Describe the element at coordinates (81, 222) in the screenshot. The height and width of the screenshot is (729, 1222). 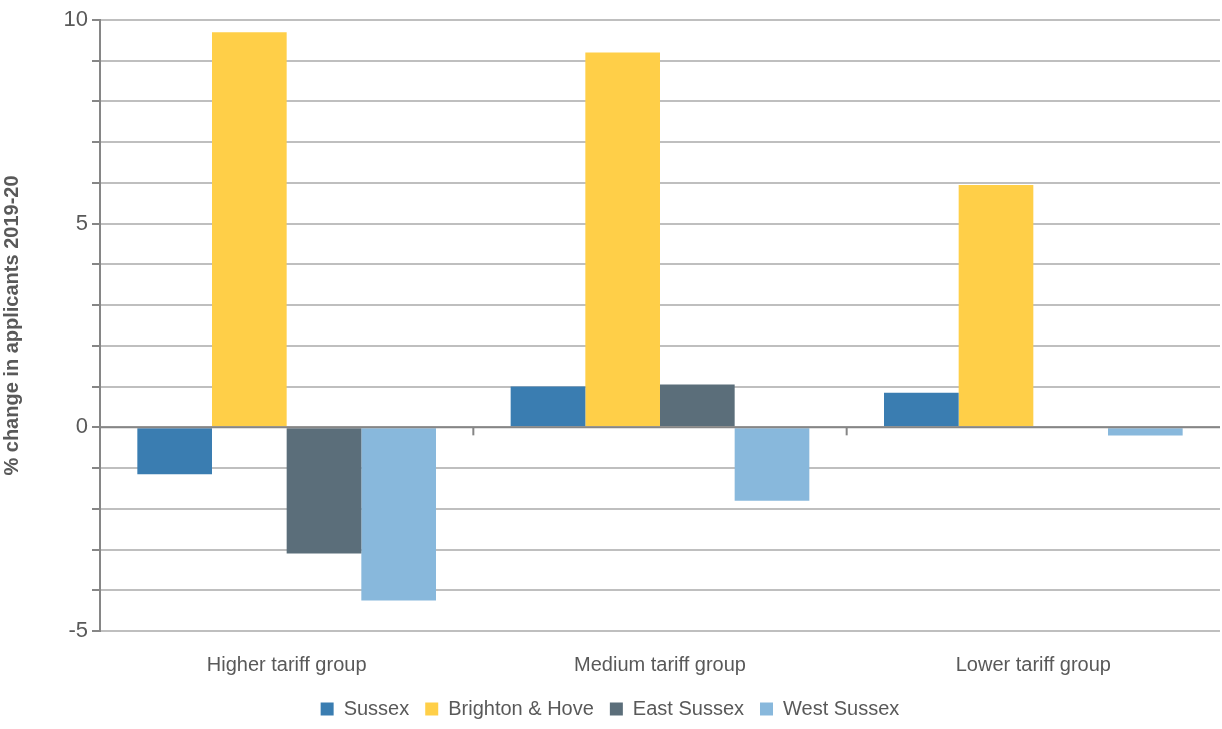
I see `y-tick-label: 5` at that location.